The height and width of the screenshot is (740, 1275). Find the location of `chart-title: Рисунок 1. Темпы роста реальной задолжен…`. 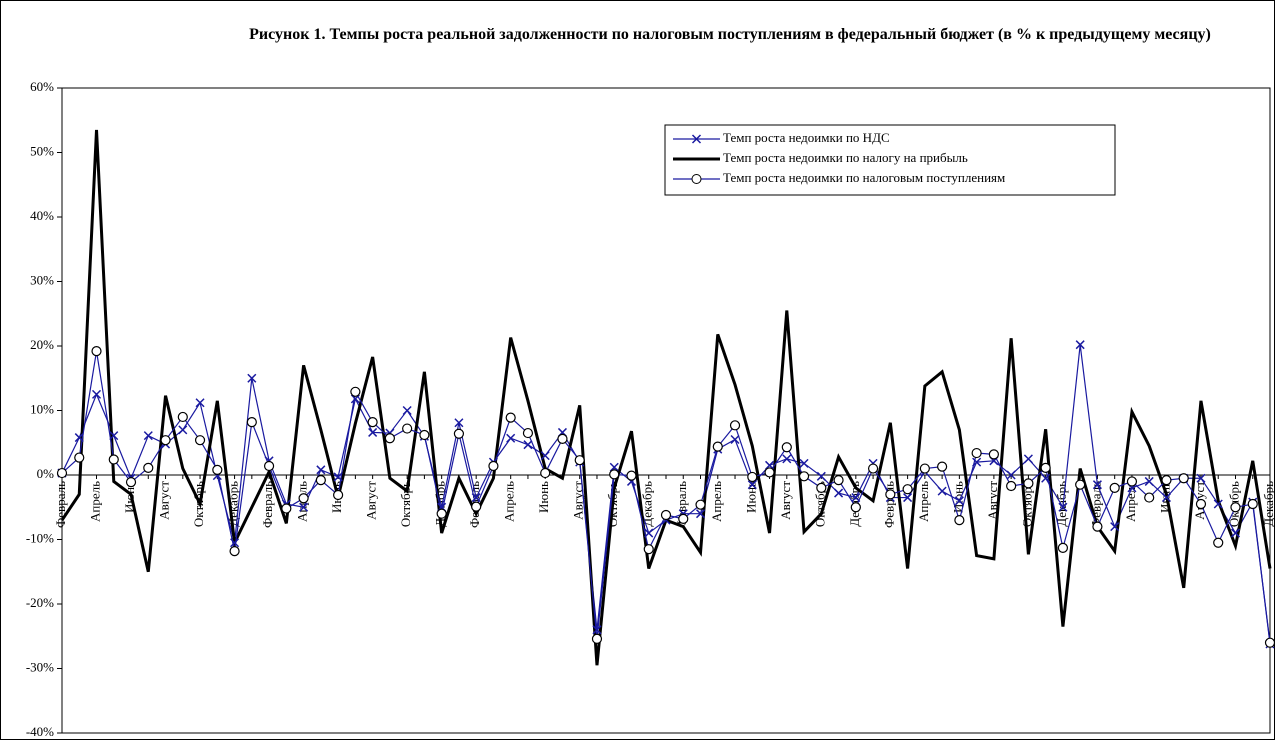

chart-title: Рисунок 1. Темпы роста реальной задолжен… is located at coordinates (730, 34).